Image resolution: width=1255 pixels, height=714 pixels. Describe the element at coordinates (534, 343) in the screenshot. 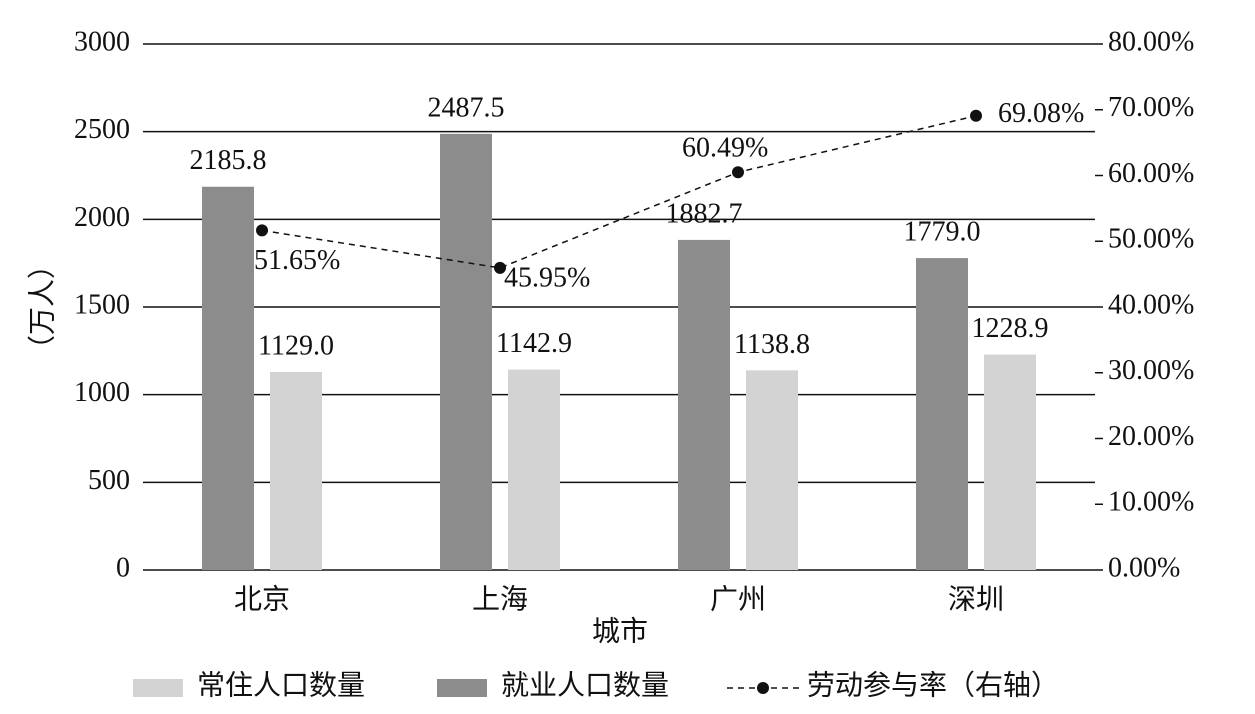

I see `data-label: 1142.9` at that location.